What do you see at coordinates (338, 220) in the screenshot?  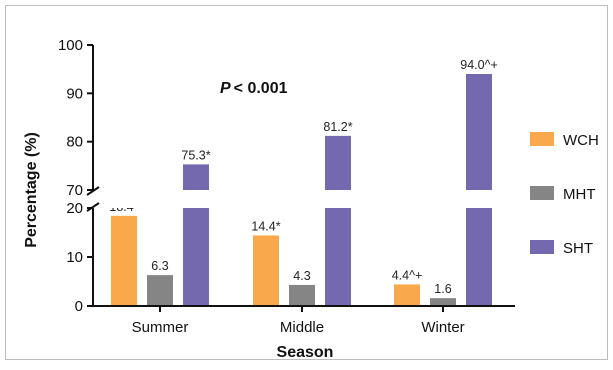 I see `bar-sht-middle` at bounding box center [338, 220].